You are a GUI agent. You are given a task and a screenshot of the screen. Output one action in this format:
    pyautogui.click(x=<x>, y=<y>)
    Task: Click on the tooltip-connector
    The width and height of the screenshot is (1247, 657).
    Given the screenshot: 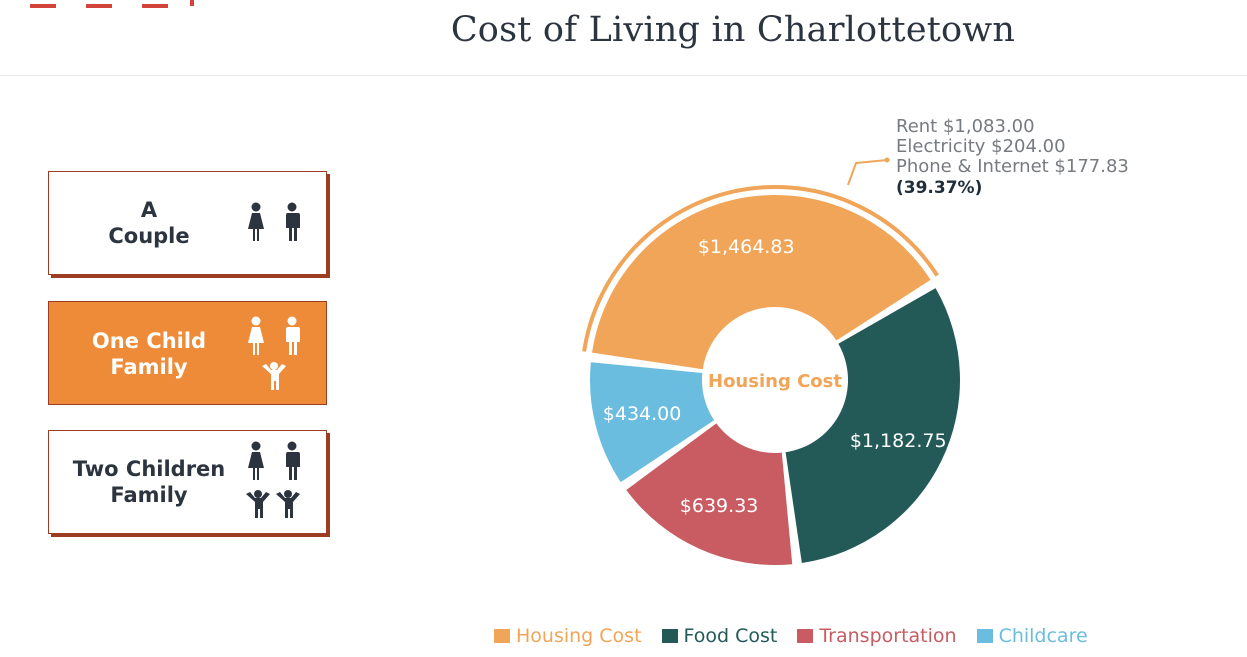 What is the action you would take?
    pyautogui.click(x=867, y=172)
    